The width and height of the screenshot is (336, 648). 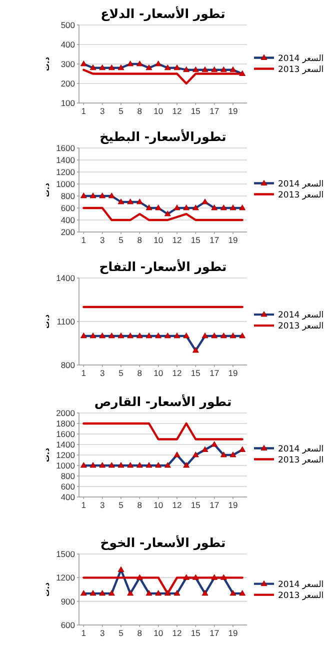 I want to click on y-tick-label: 300, so click(x=68, y=64).